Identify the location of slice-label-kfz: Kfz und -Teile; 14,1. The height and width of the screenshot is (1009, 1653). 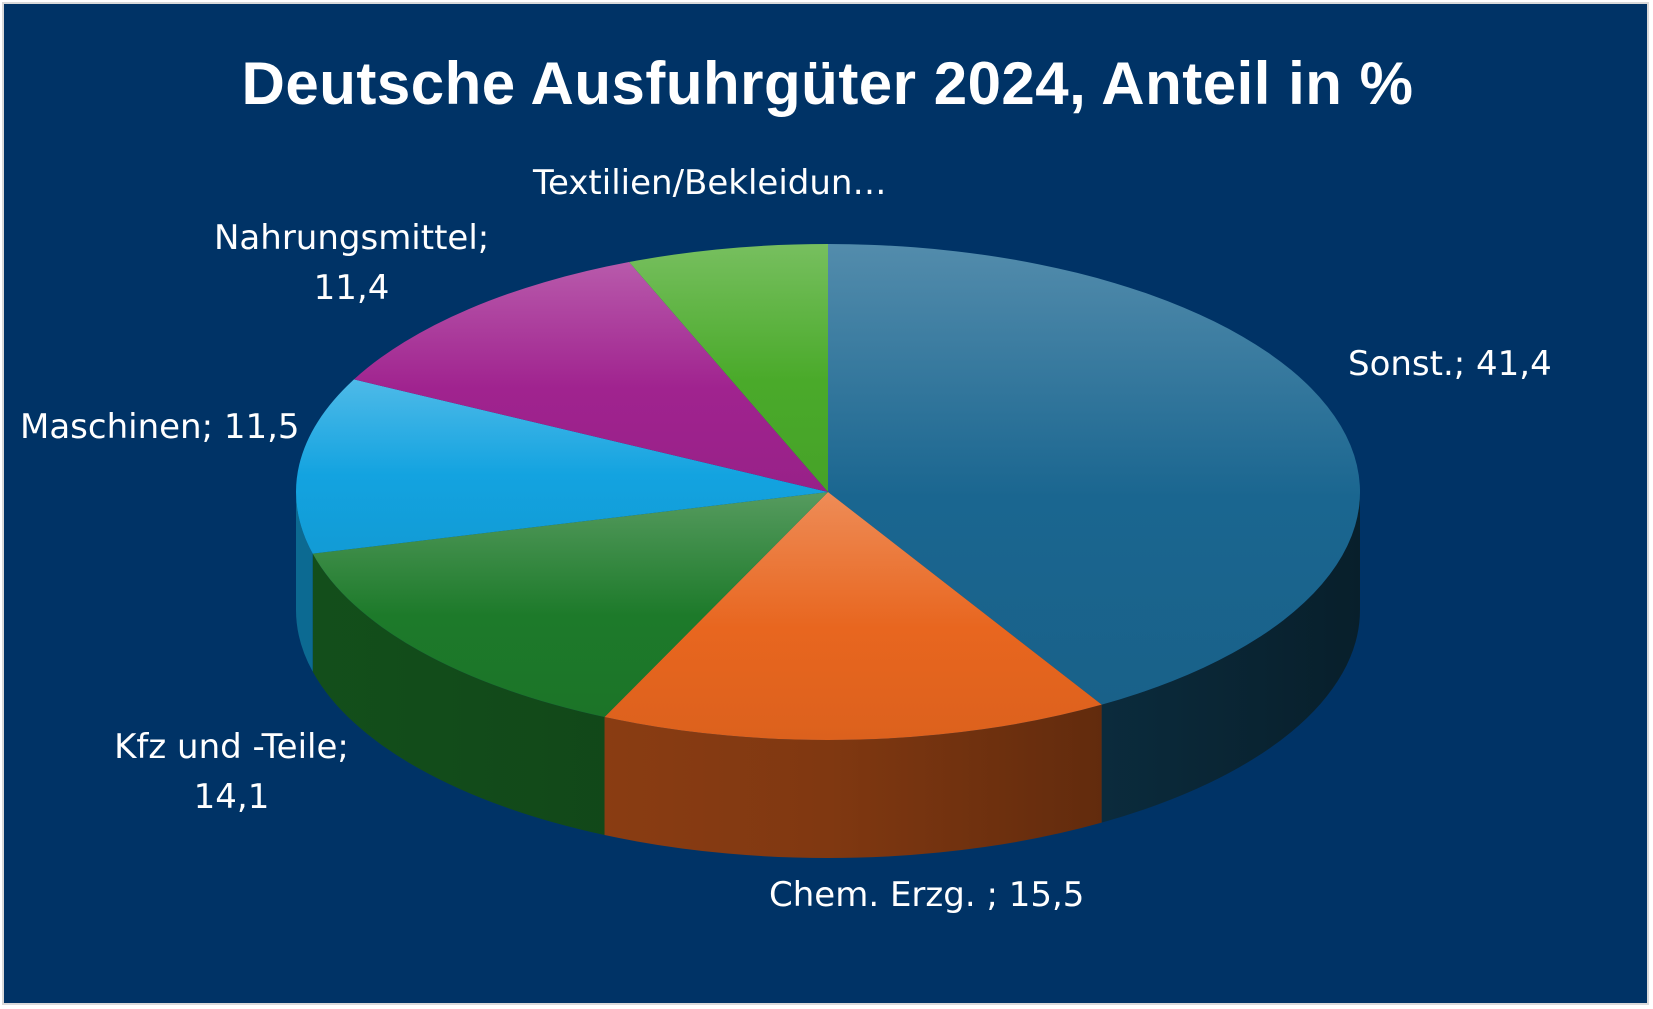
(231, 772).